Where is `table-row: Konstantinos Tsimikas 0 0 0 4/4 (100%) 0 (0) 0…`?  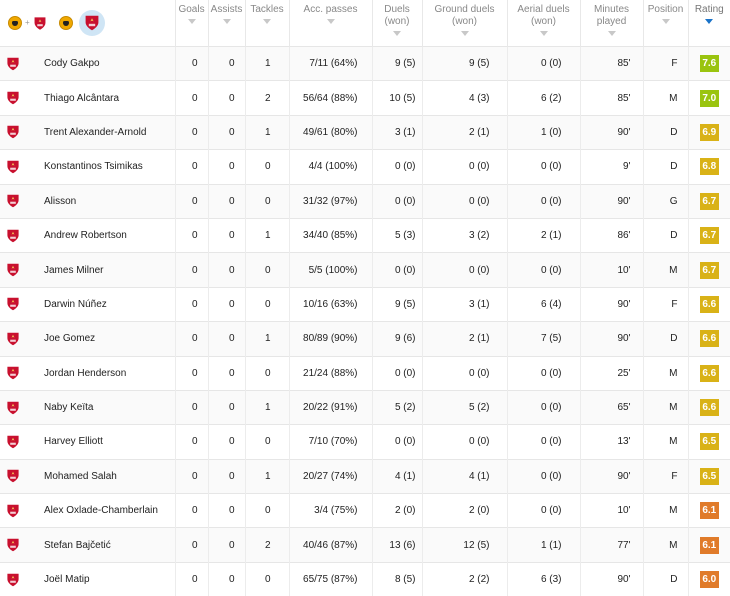
table-row: Konstantinos Tsimikas 0 0 0 4/4 (100%) 0 (0) 0… is located at coordinates (365, 167).